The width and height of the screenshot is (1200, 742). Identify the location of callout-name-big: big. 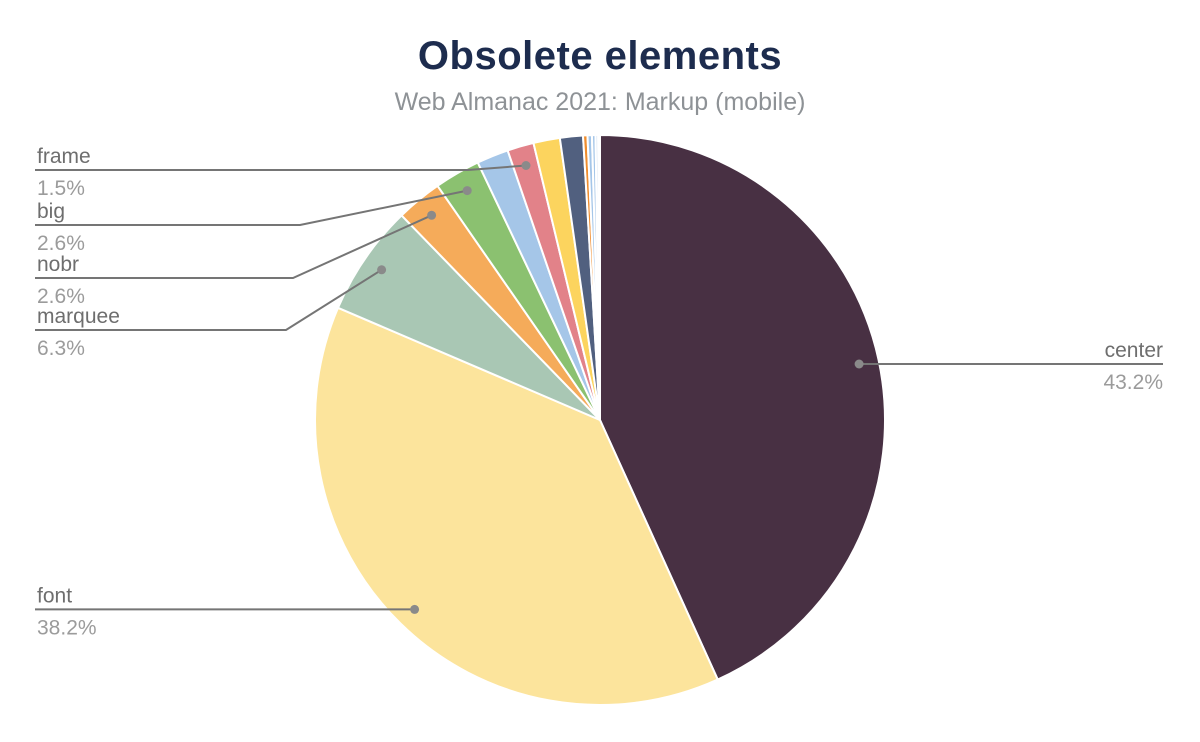
(51, 211).